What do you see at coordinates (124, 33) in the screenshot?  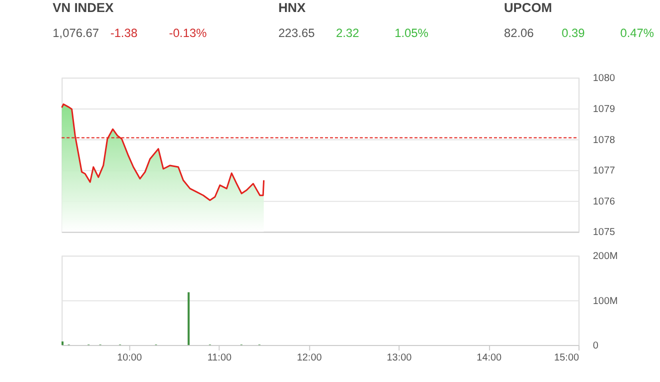 I see `text: -1.38` at bounding box center [124, 33].